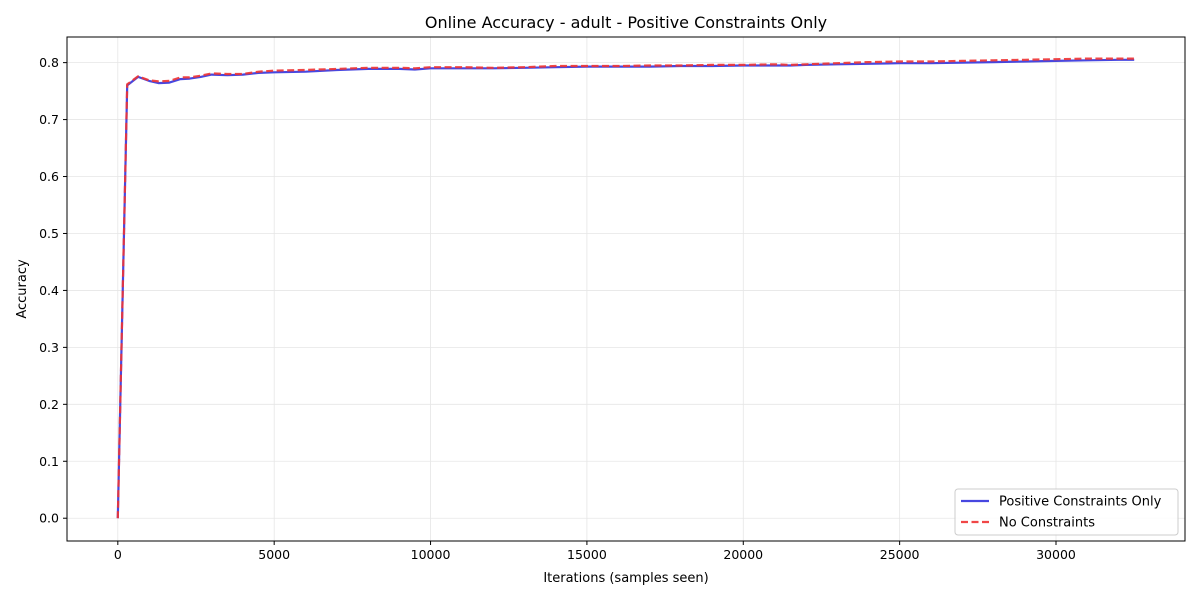  I want to click on legend: Positive Constraints Only No Constraints, so click(1066, 512).